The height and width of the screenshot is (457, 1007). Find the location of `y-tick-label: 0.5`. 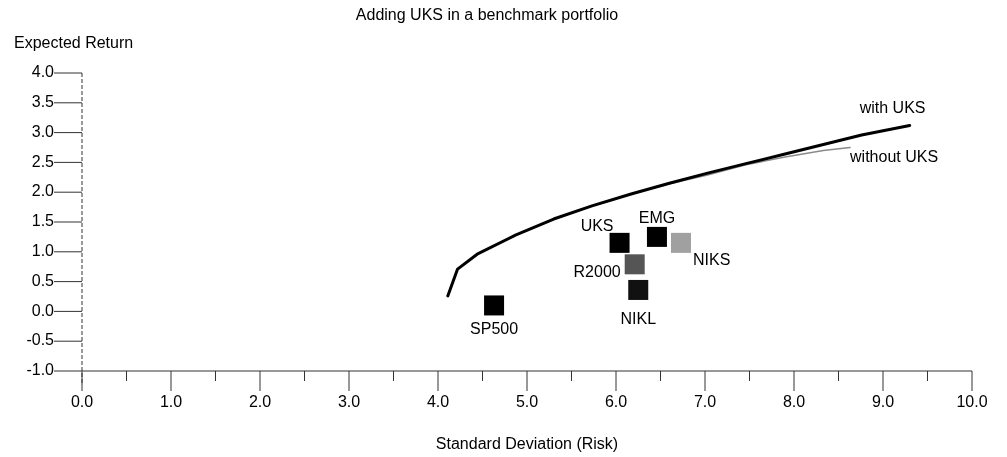

y-tick-label: 0.5 is located at coordinates (43, 280).